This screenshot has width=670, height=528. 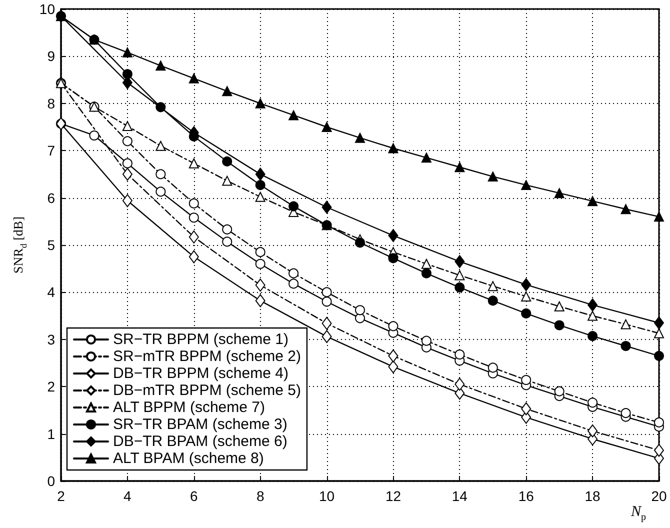 What do you see at coordinates (200, 441) in the screenshot?
I see `legend-label: DB−TR BPAM (scheme 6)` at bounding box center [200, 441].